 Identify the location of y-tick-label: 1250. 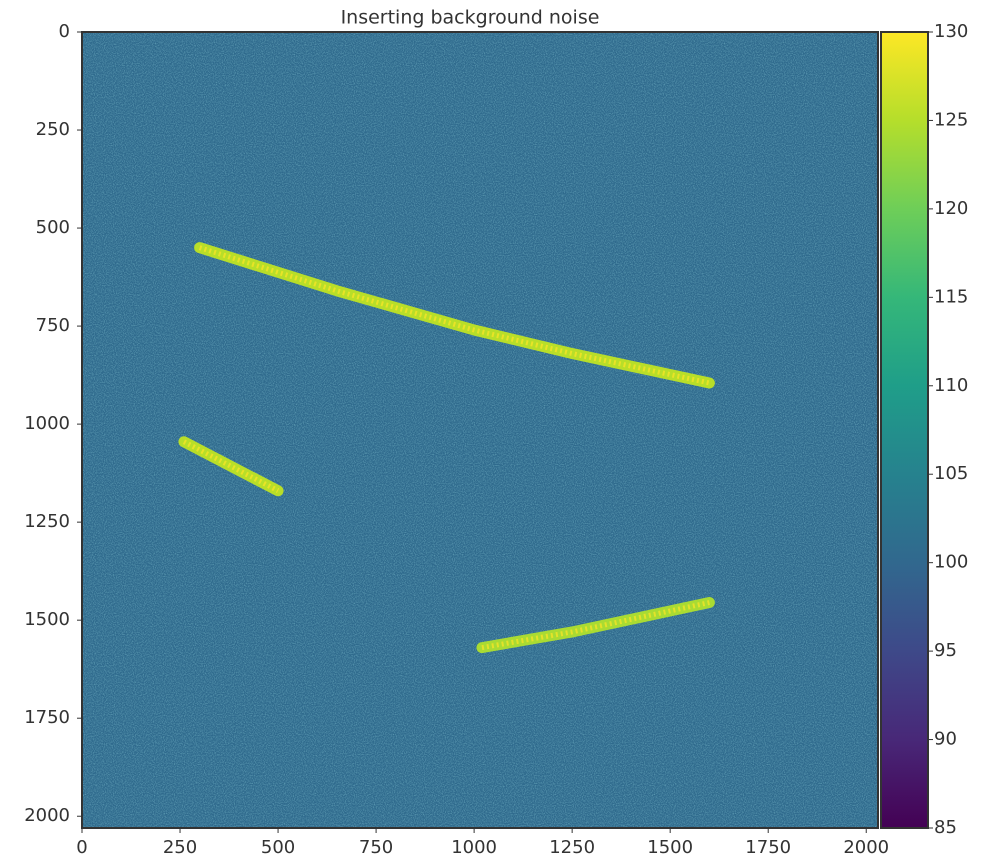
(47, 521).